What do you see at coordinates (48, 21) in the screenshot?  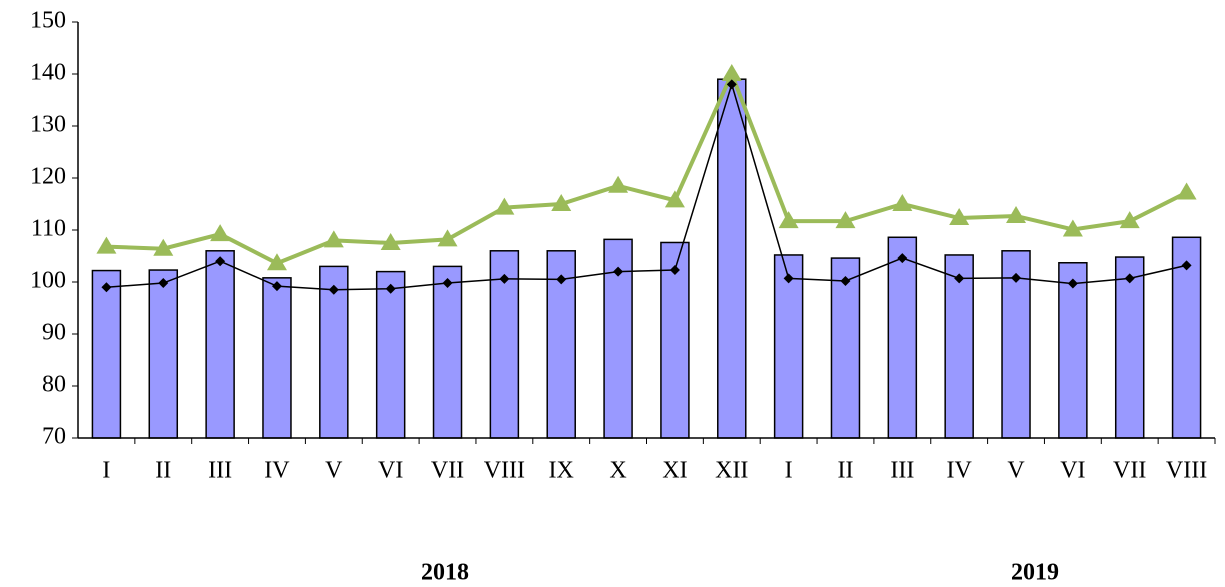 I see `y-tick-label: 150` at bounding box center [48, 21].